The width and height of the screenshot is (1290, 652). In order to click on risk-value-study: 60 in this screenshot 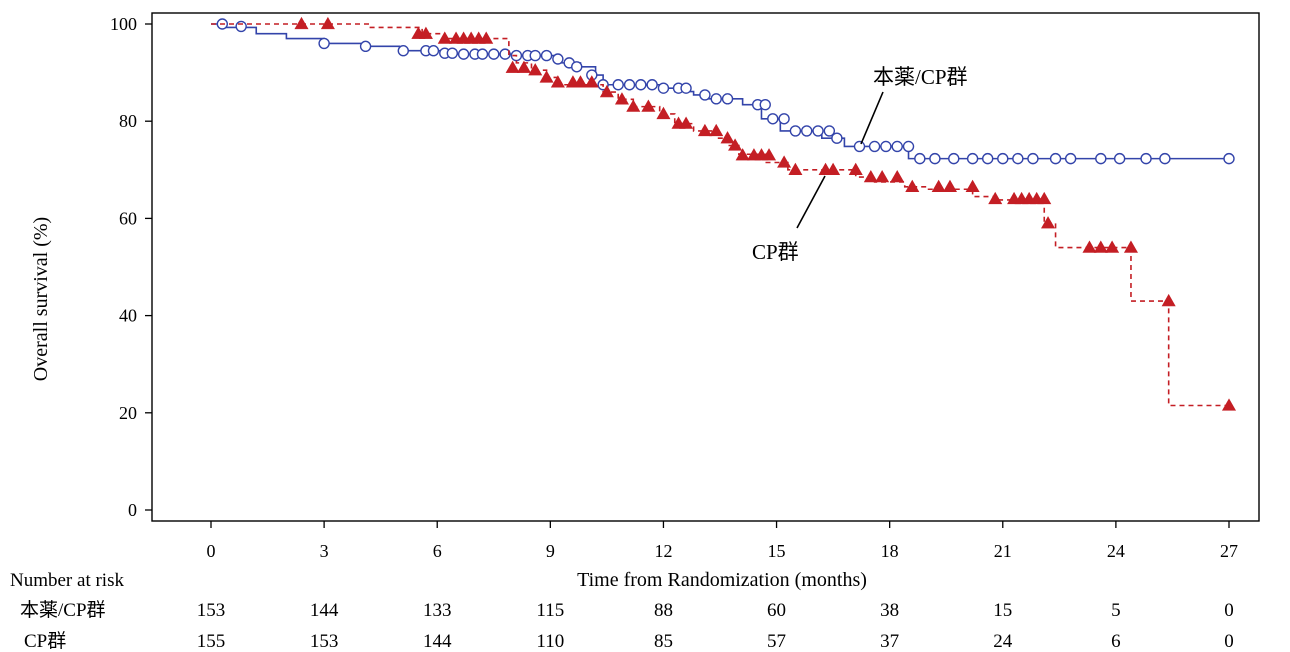, I will do `click(776, 610)`.